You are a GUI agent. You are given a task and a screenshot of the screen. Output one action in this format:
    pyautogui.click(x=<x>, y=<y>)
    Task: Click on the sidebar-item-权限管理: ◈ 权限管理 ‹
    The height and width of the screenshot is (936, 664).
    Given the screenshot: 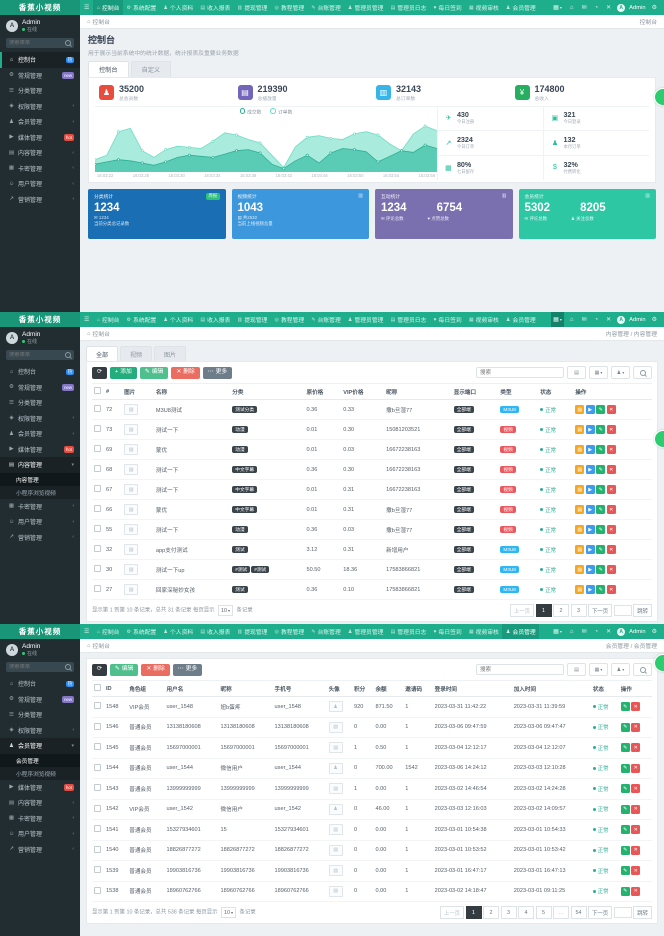 What is the action you would take?
    pyautogui.click(x=40, y=107)
    